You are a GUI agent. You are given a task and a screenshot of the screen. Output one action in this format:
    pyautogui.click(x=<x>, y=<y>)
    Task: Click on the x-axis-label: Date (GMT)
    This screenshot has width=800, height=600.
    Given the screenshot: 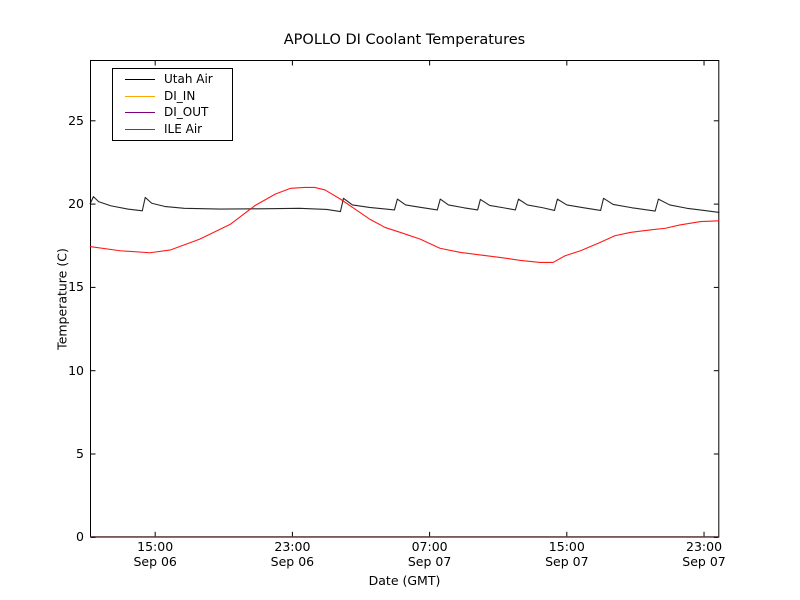 What is the action you would take?
    pyautogui.click(x=404, y=580)
    